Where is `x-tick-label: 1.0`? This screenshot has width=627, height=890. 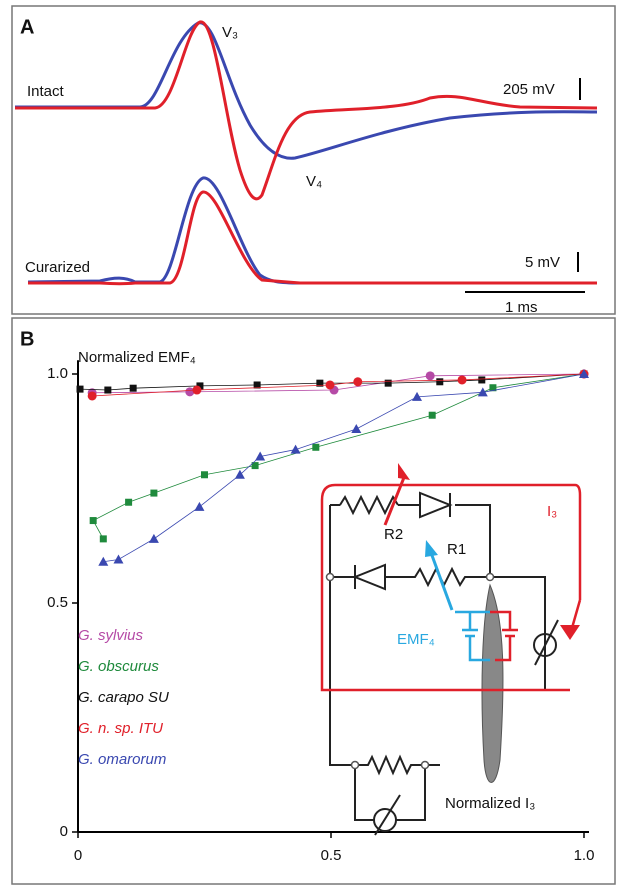 x-tick-label: 1.0 is located at coordinates (584, 855).